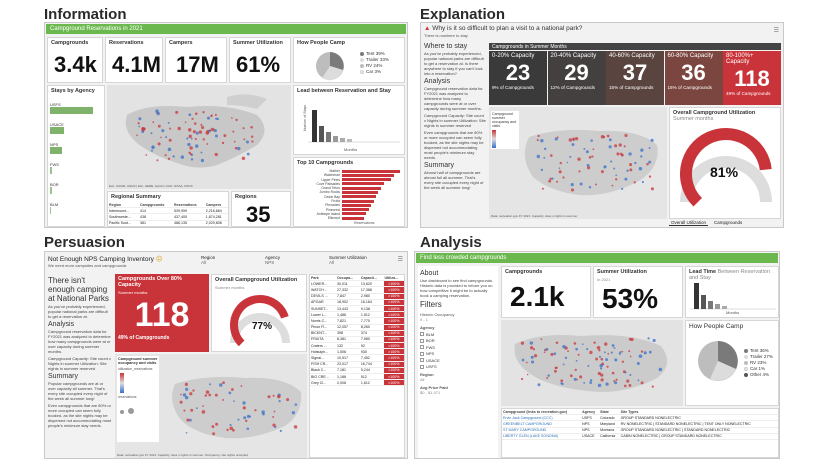 Image resolution: width=826 pixels, height=465 pixels. What do you see at coordinates (357, 284) in the screenshot?
I see `table-row: LOWER... 30,011 13,620 >100%` at bounding box center [357, 284].